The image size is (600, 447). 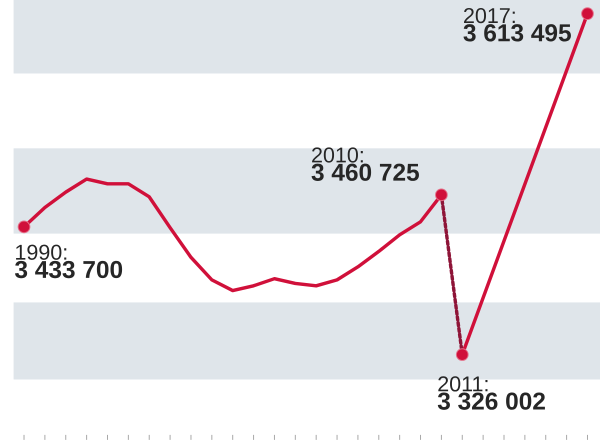 What do you see at coordinates (517, 33) in the screenshot?
I see `data-label: 3 613 495` at bounding box center [517, 33].